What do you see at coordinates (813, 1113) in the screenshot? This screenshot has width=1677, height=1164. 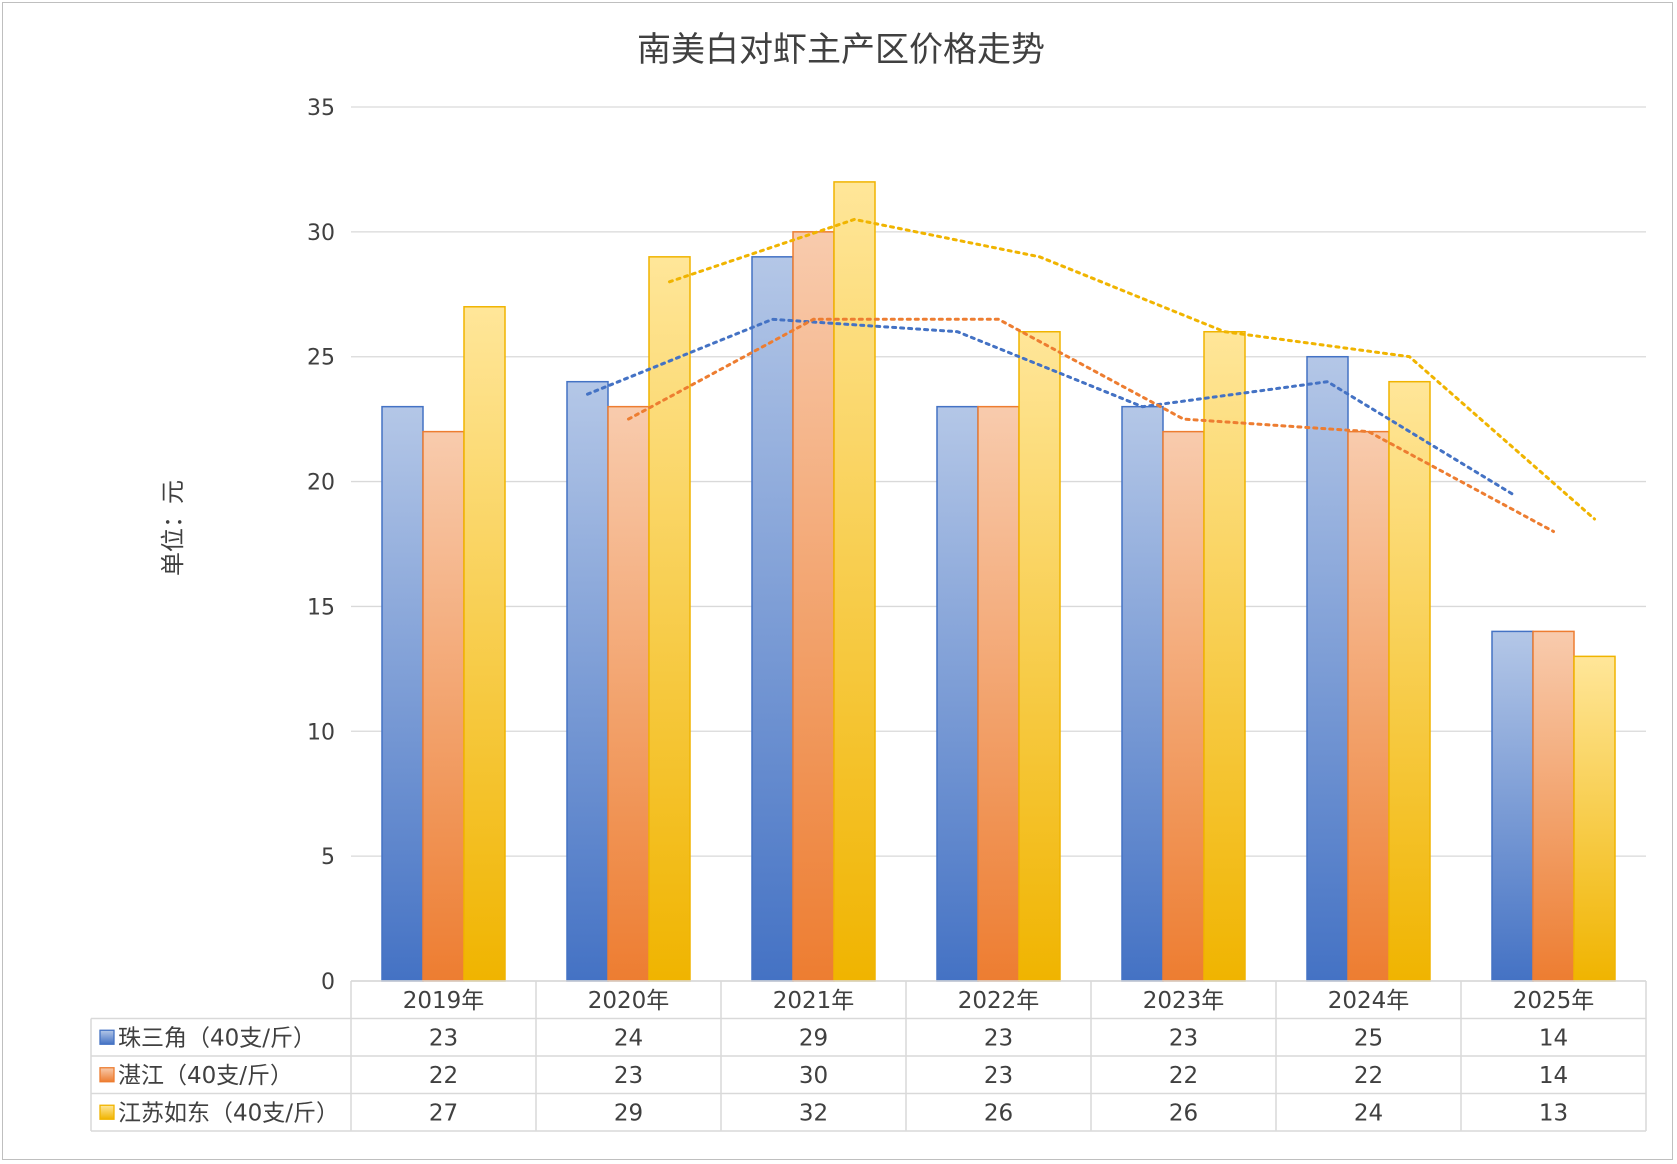 I see `table-cell: 32` at bounding box center [813, 1113].